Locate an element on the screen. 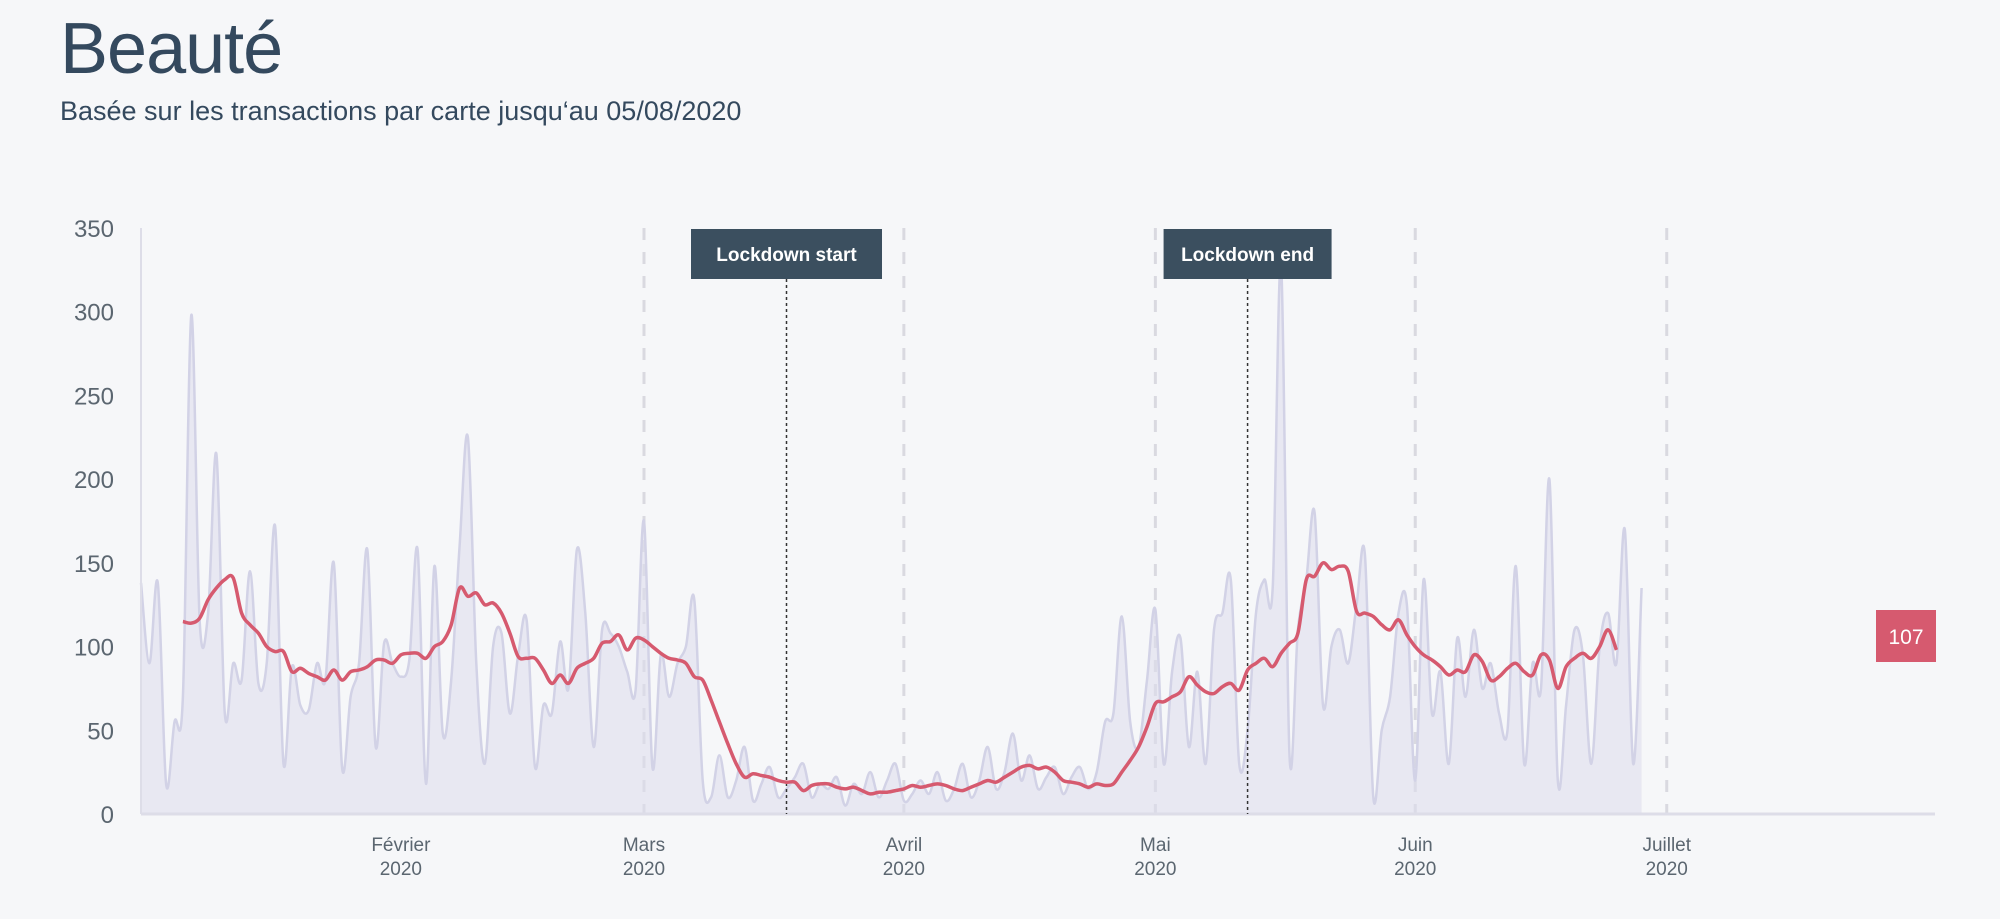 The height and width of the screenshot is (919, 2000). x-tick-label: Juillet is located at coordinates (1666, 845).